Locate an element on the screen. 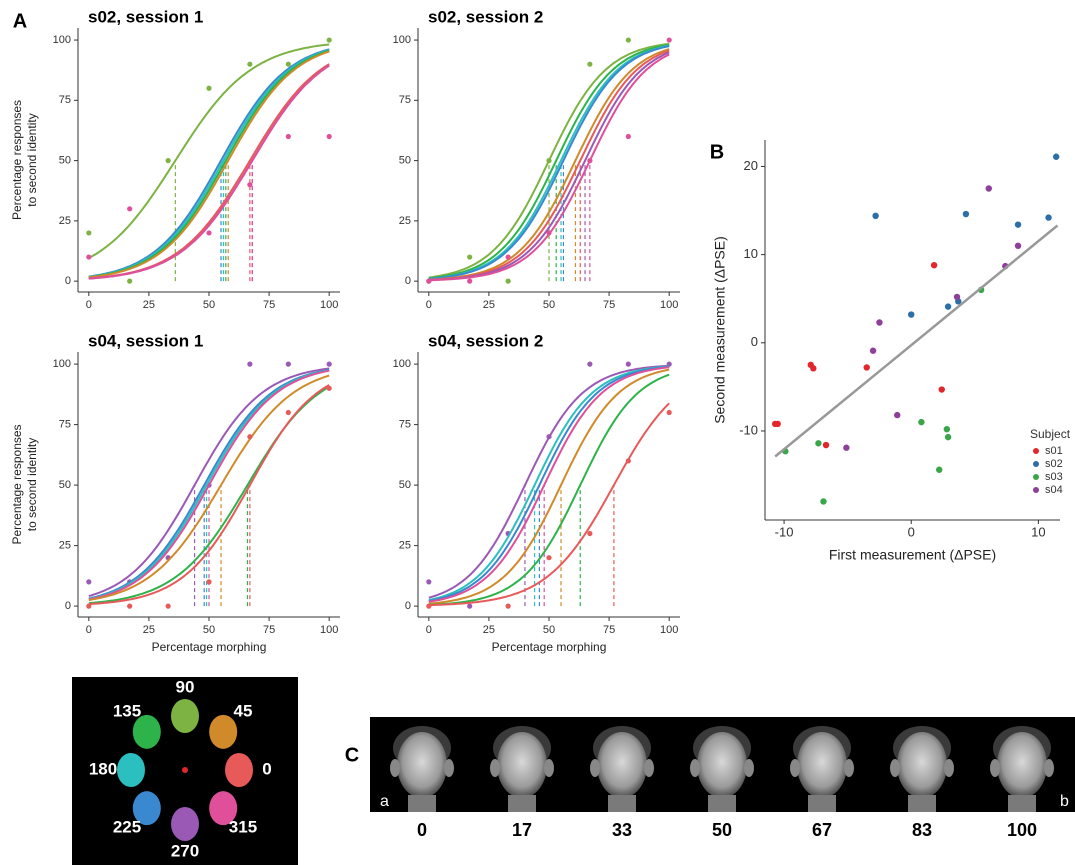  direction-label: 45 is located at coordinates (243, 711).